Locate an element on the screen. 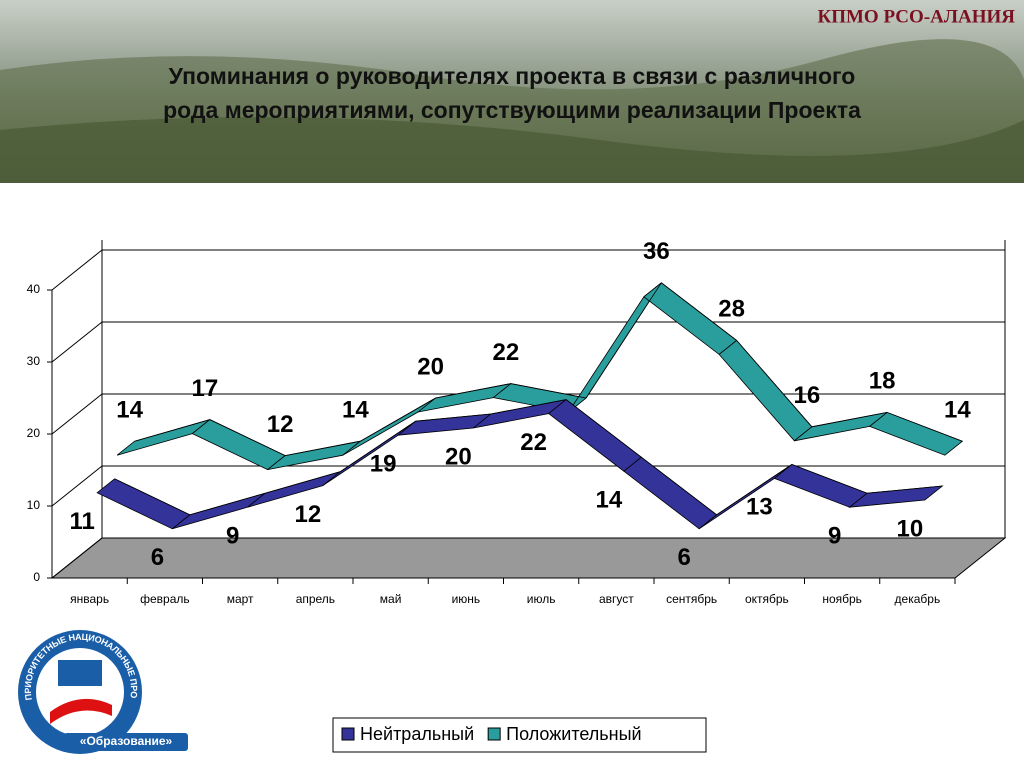 The image size is (1024, 773). y-tick-label: 30 is located at coordinates (34, 361).